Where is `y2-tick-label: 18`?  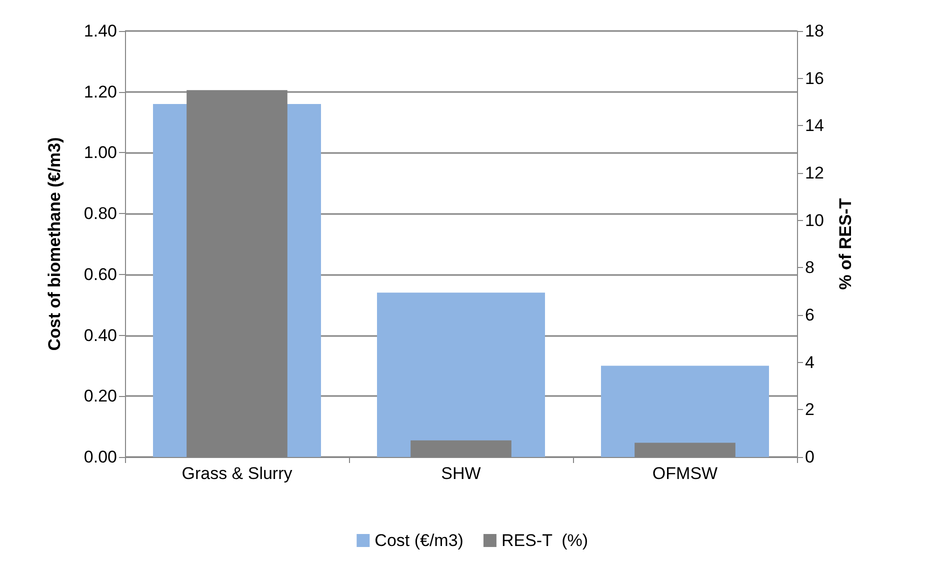 y2-tick-label: 18 is located at coordinates (814, 31).